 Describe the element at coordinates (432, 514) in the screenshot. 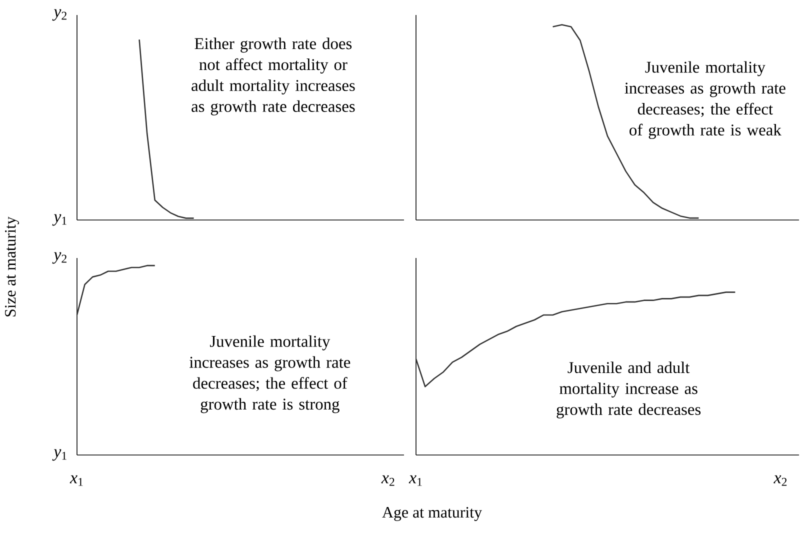

I see `x-axis-title: Age at maturity` at that location.